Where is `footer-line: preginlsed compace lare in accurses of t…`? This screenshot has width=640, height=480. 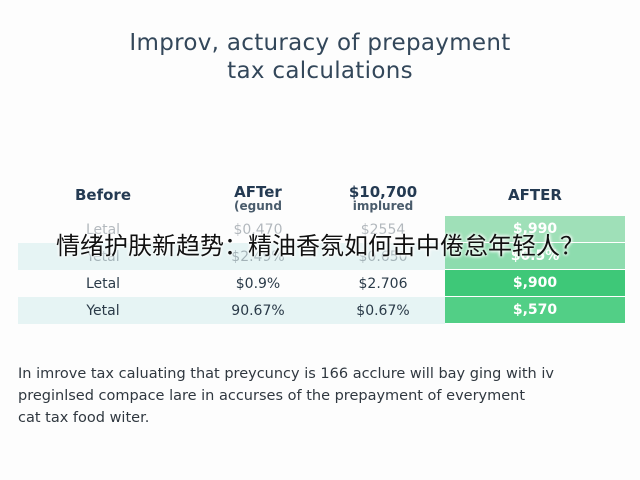 footer-line: preginlsed compace lare in accurses of t… is located at coordinates (272, 396).